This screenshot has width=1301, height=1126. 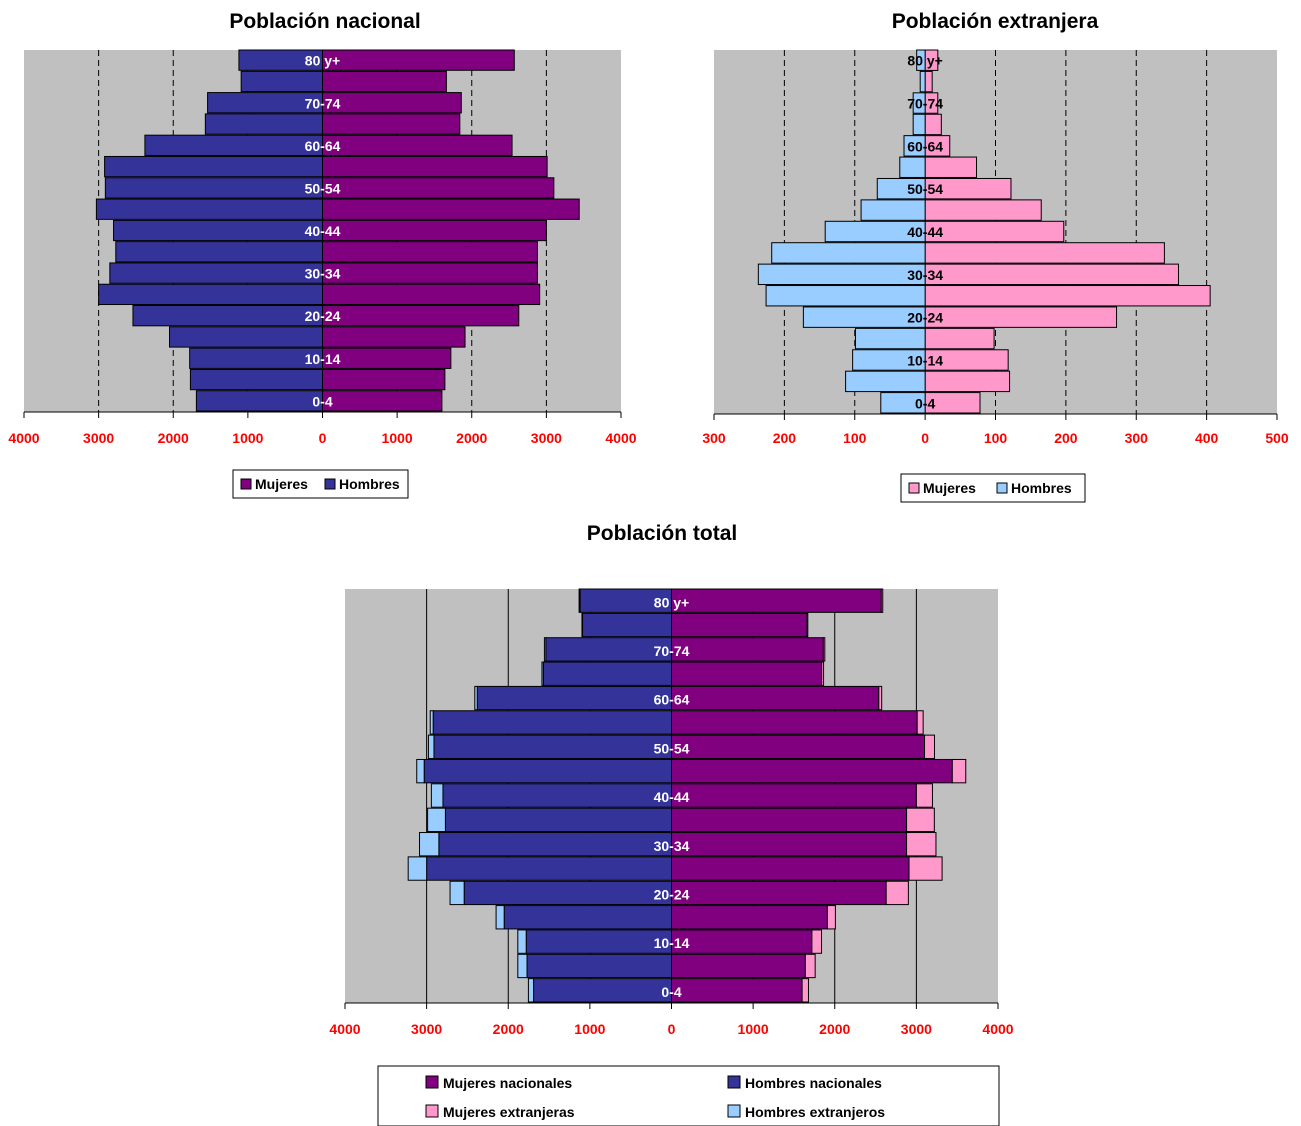 I want to click on legend-label: Hombres extranjeros, so click(x=815, y=1112).